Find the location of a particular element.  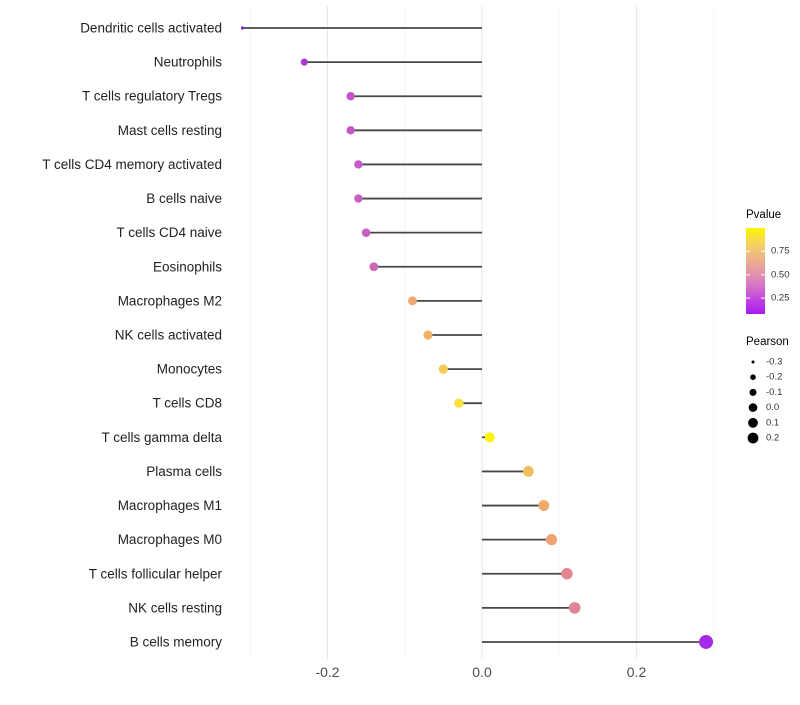

category-label: T cells follicular helper is located at coordinates (156, 573).